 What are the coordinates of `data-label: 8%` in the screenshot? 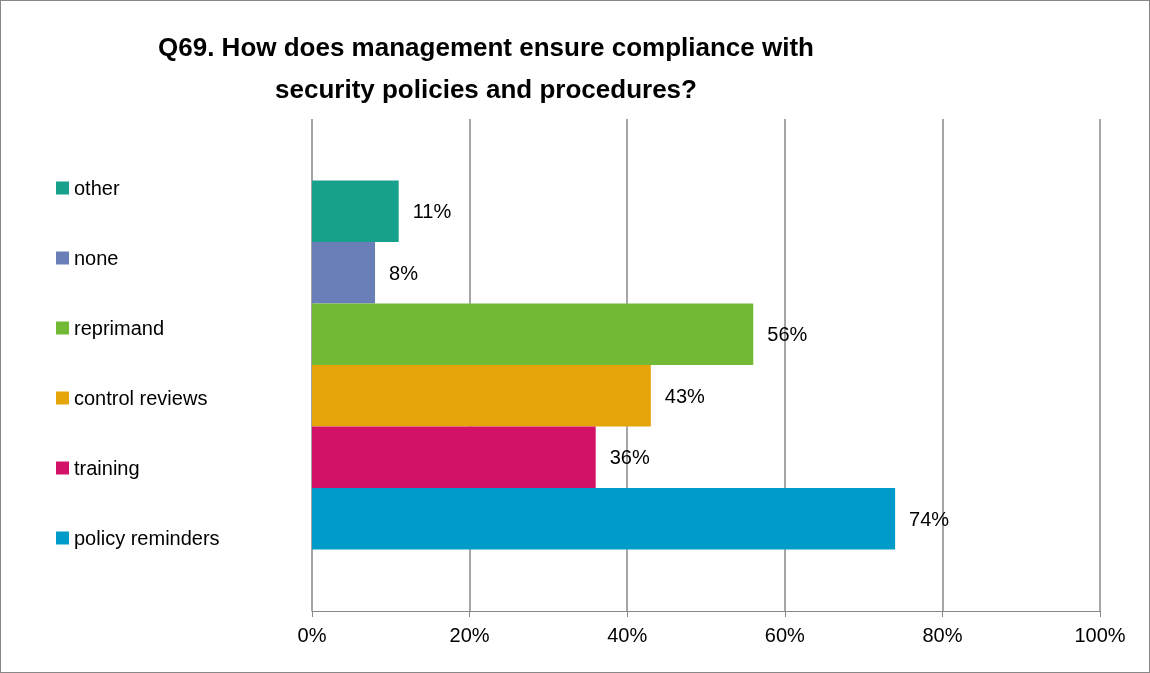 It's located at (404, 272).